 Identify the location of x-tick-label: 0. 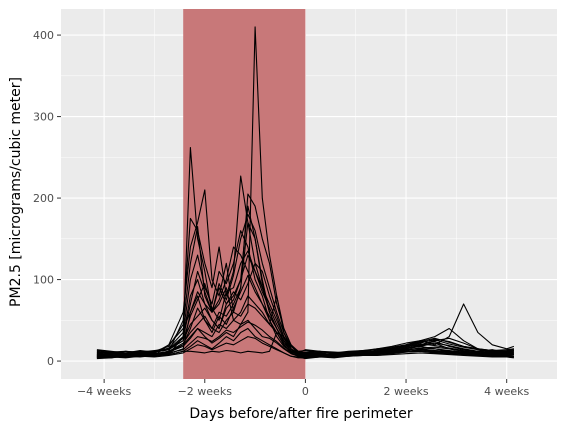
(305, 391).